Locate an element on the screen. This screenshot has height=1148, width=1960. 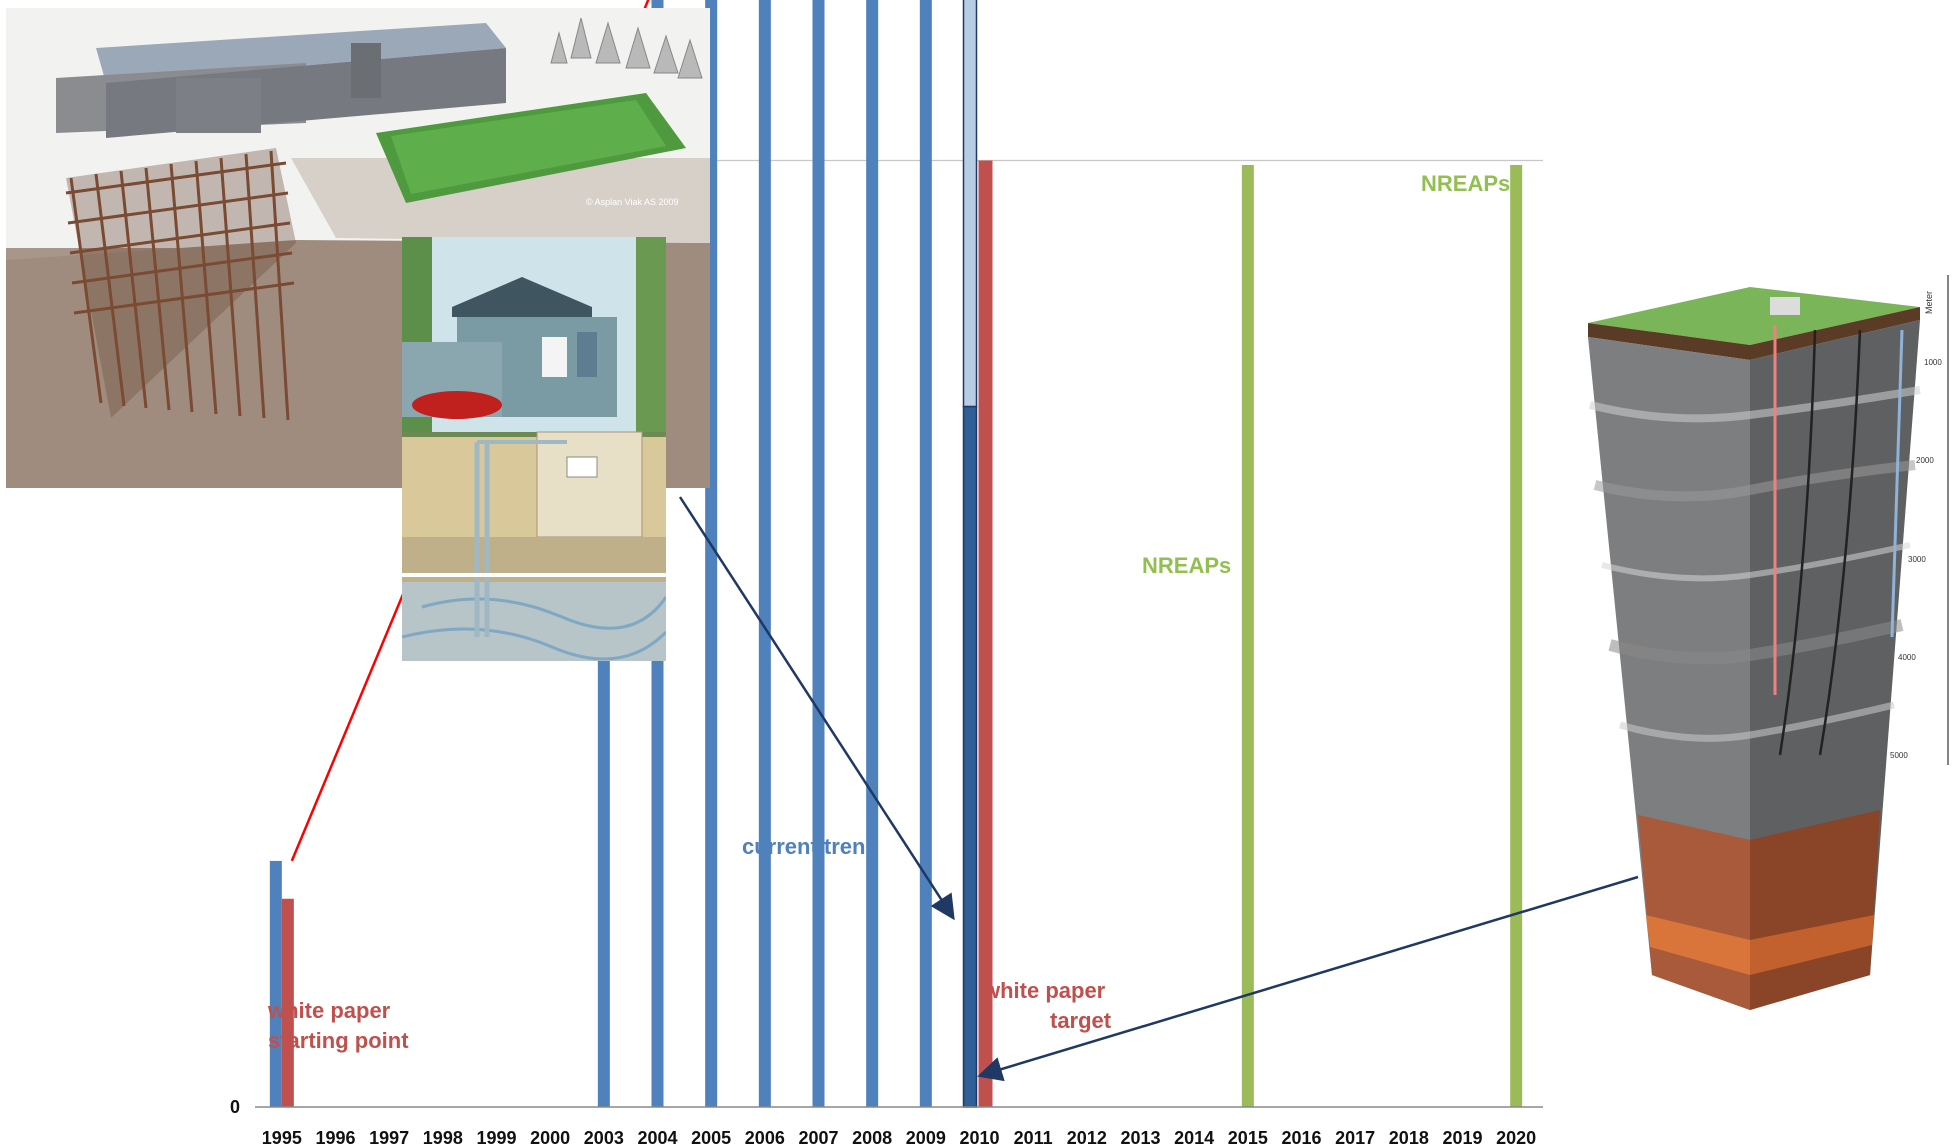
x-tick-label: 2005 is located at coordinates (711, 1138).